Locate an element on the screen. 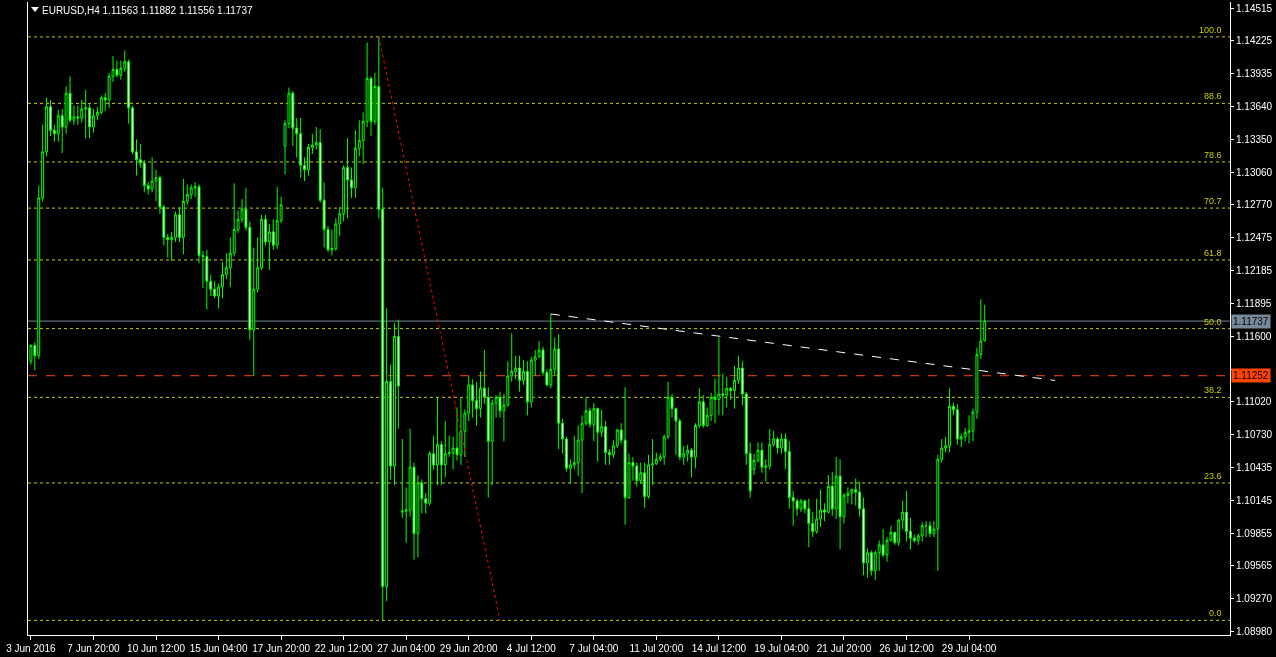 The width and height of the screenshot is (1276, 657). y-tick-label: 1.12770 is located at coordinates (1254, 205).